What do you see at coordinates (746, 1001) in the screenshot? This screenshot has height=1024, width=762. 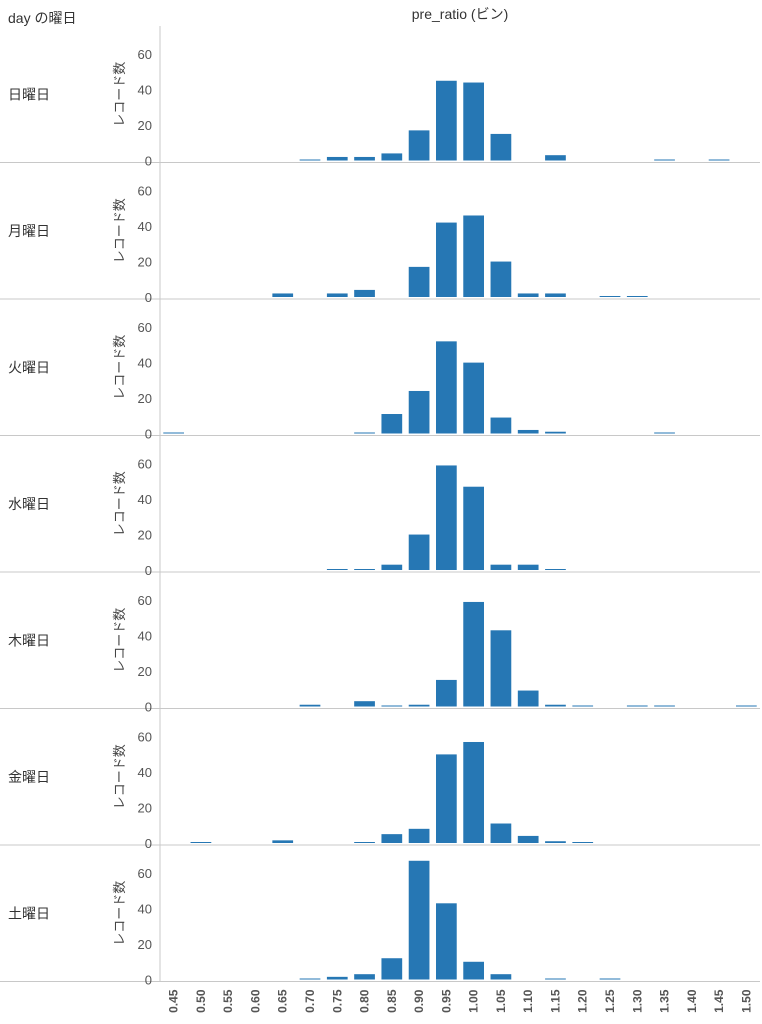 I see `x-tick-label: 1.50` at bounding box center [746, 1001].